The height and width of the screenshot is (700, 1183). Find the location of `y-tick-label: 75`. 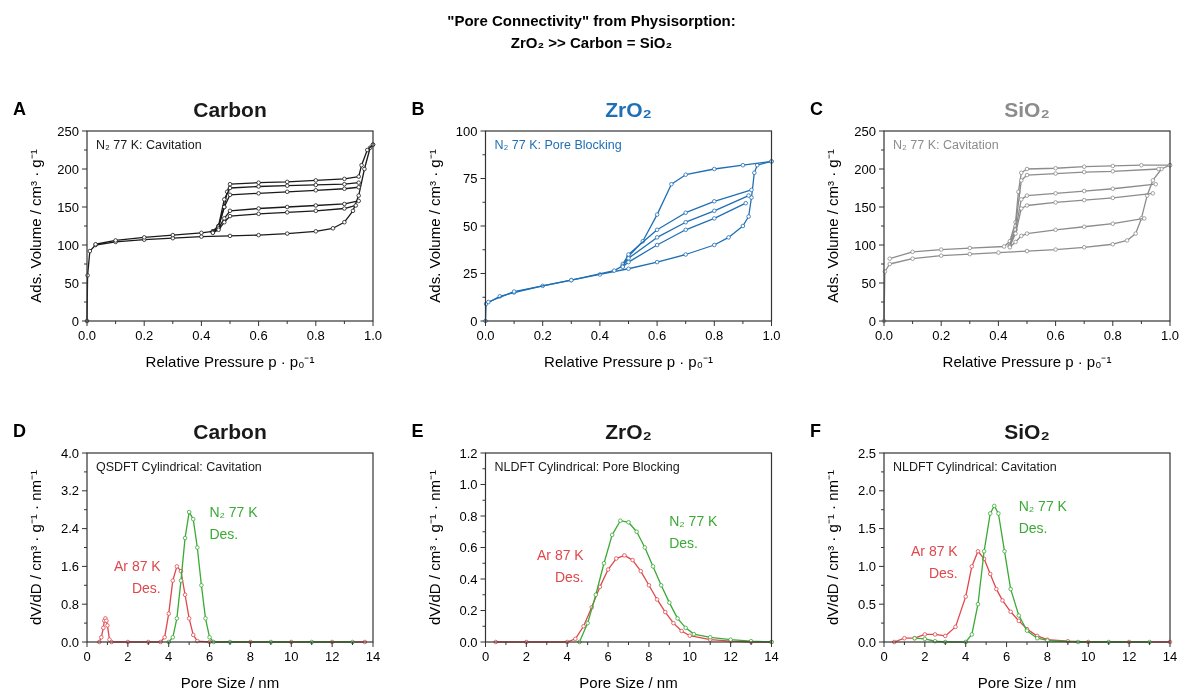

y-tick-label: 75 is located at coordinates (470, 178).